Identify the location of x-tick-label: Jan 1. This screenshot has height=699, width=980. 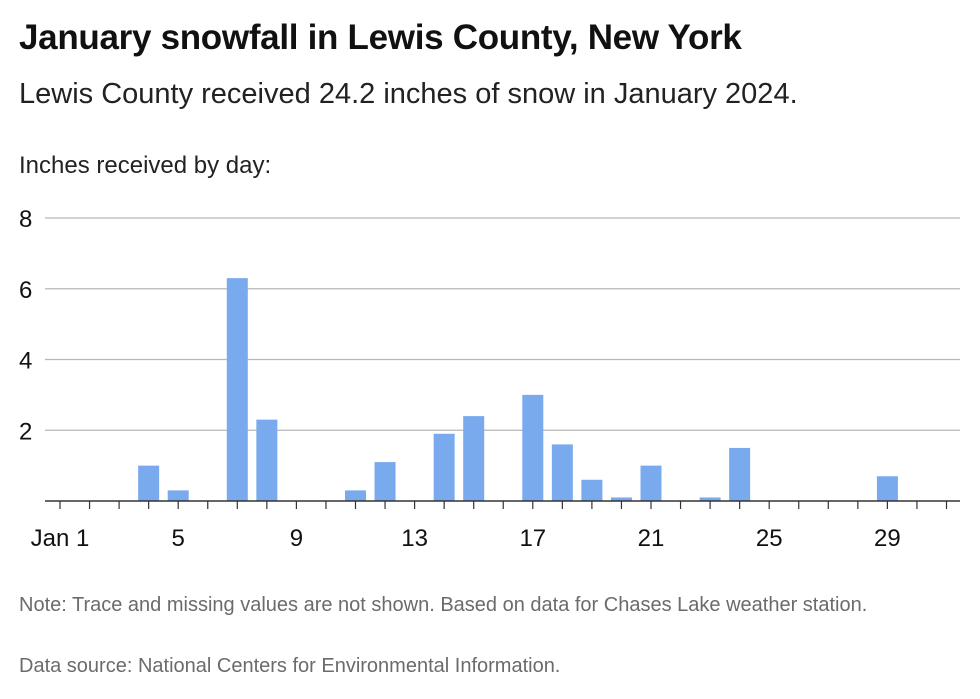
(60, 538).